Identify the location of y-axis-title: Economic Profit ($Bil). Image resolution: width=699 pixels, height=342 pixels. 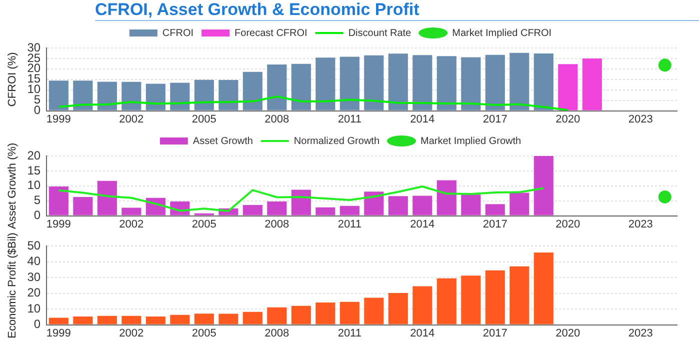
(12, 285).